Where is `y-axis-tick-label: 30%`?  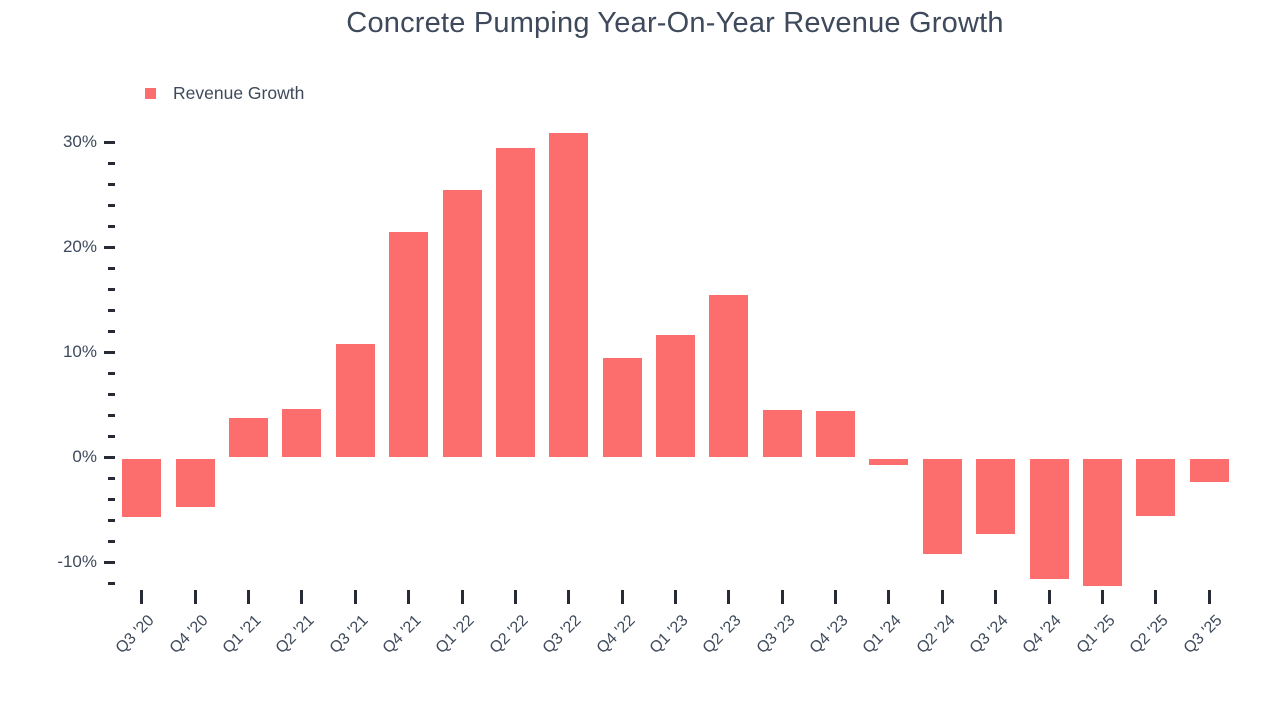
y-axis-tick-label: 30% is located at coordinates (79, 141).